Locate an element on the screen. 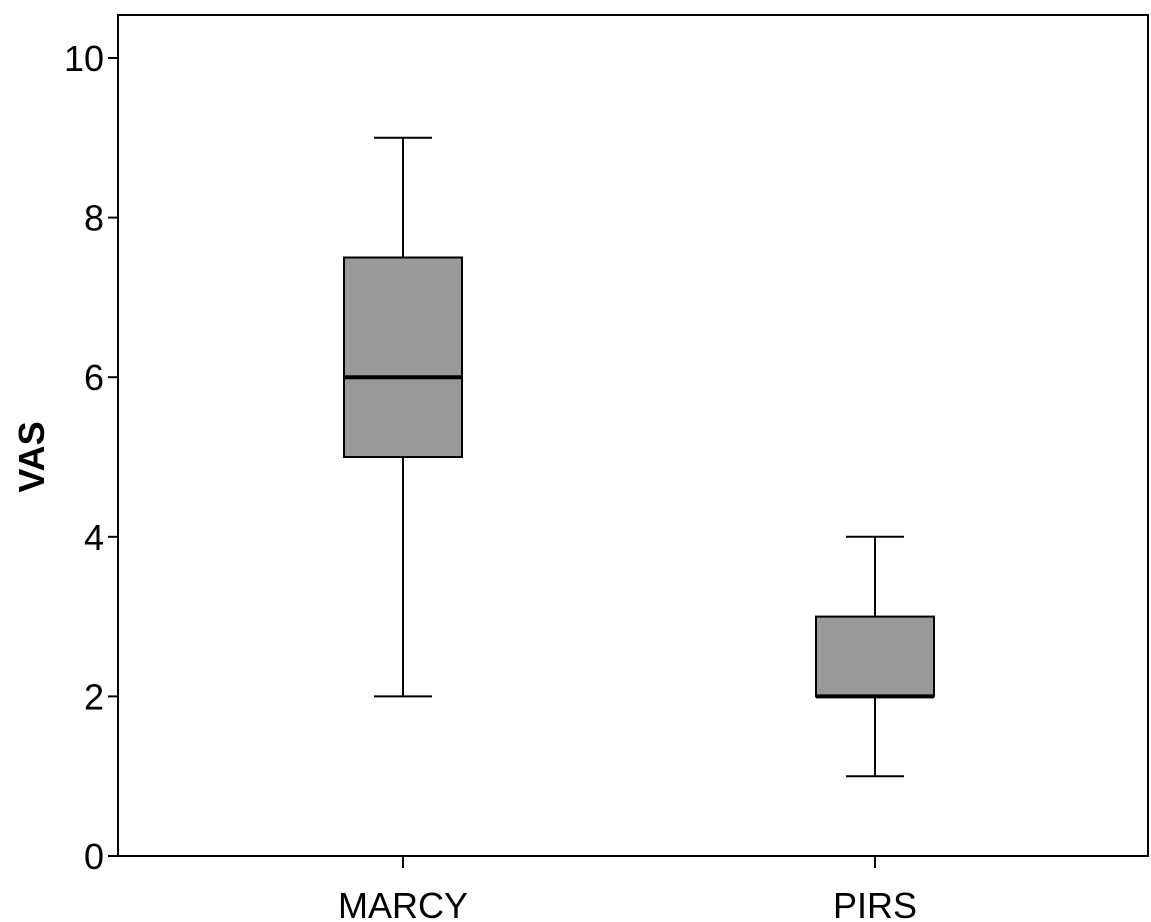  y-tick-label: 6 is located at coordinates (94, 377).